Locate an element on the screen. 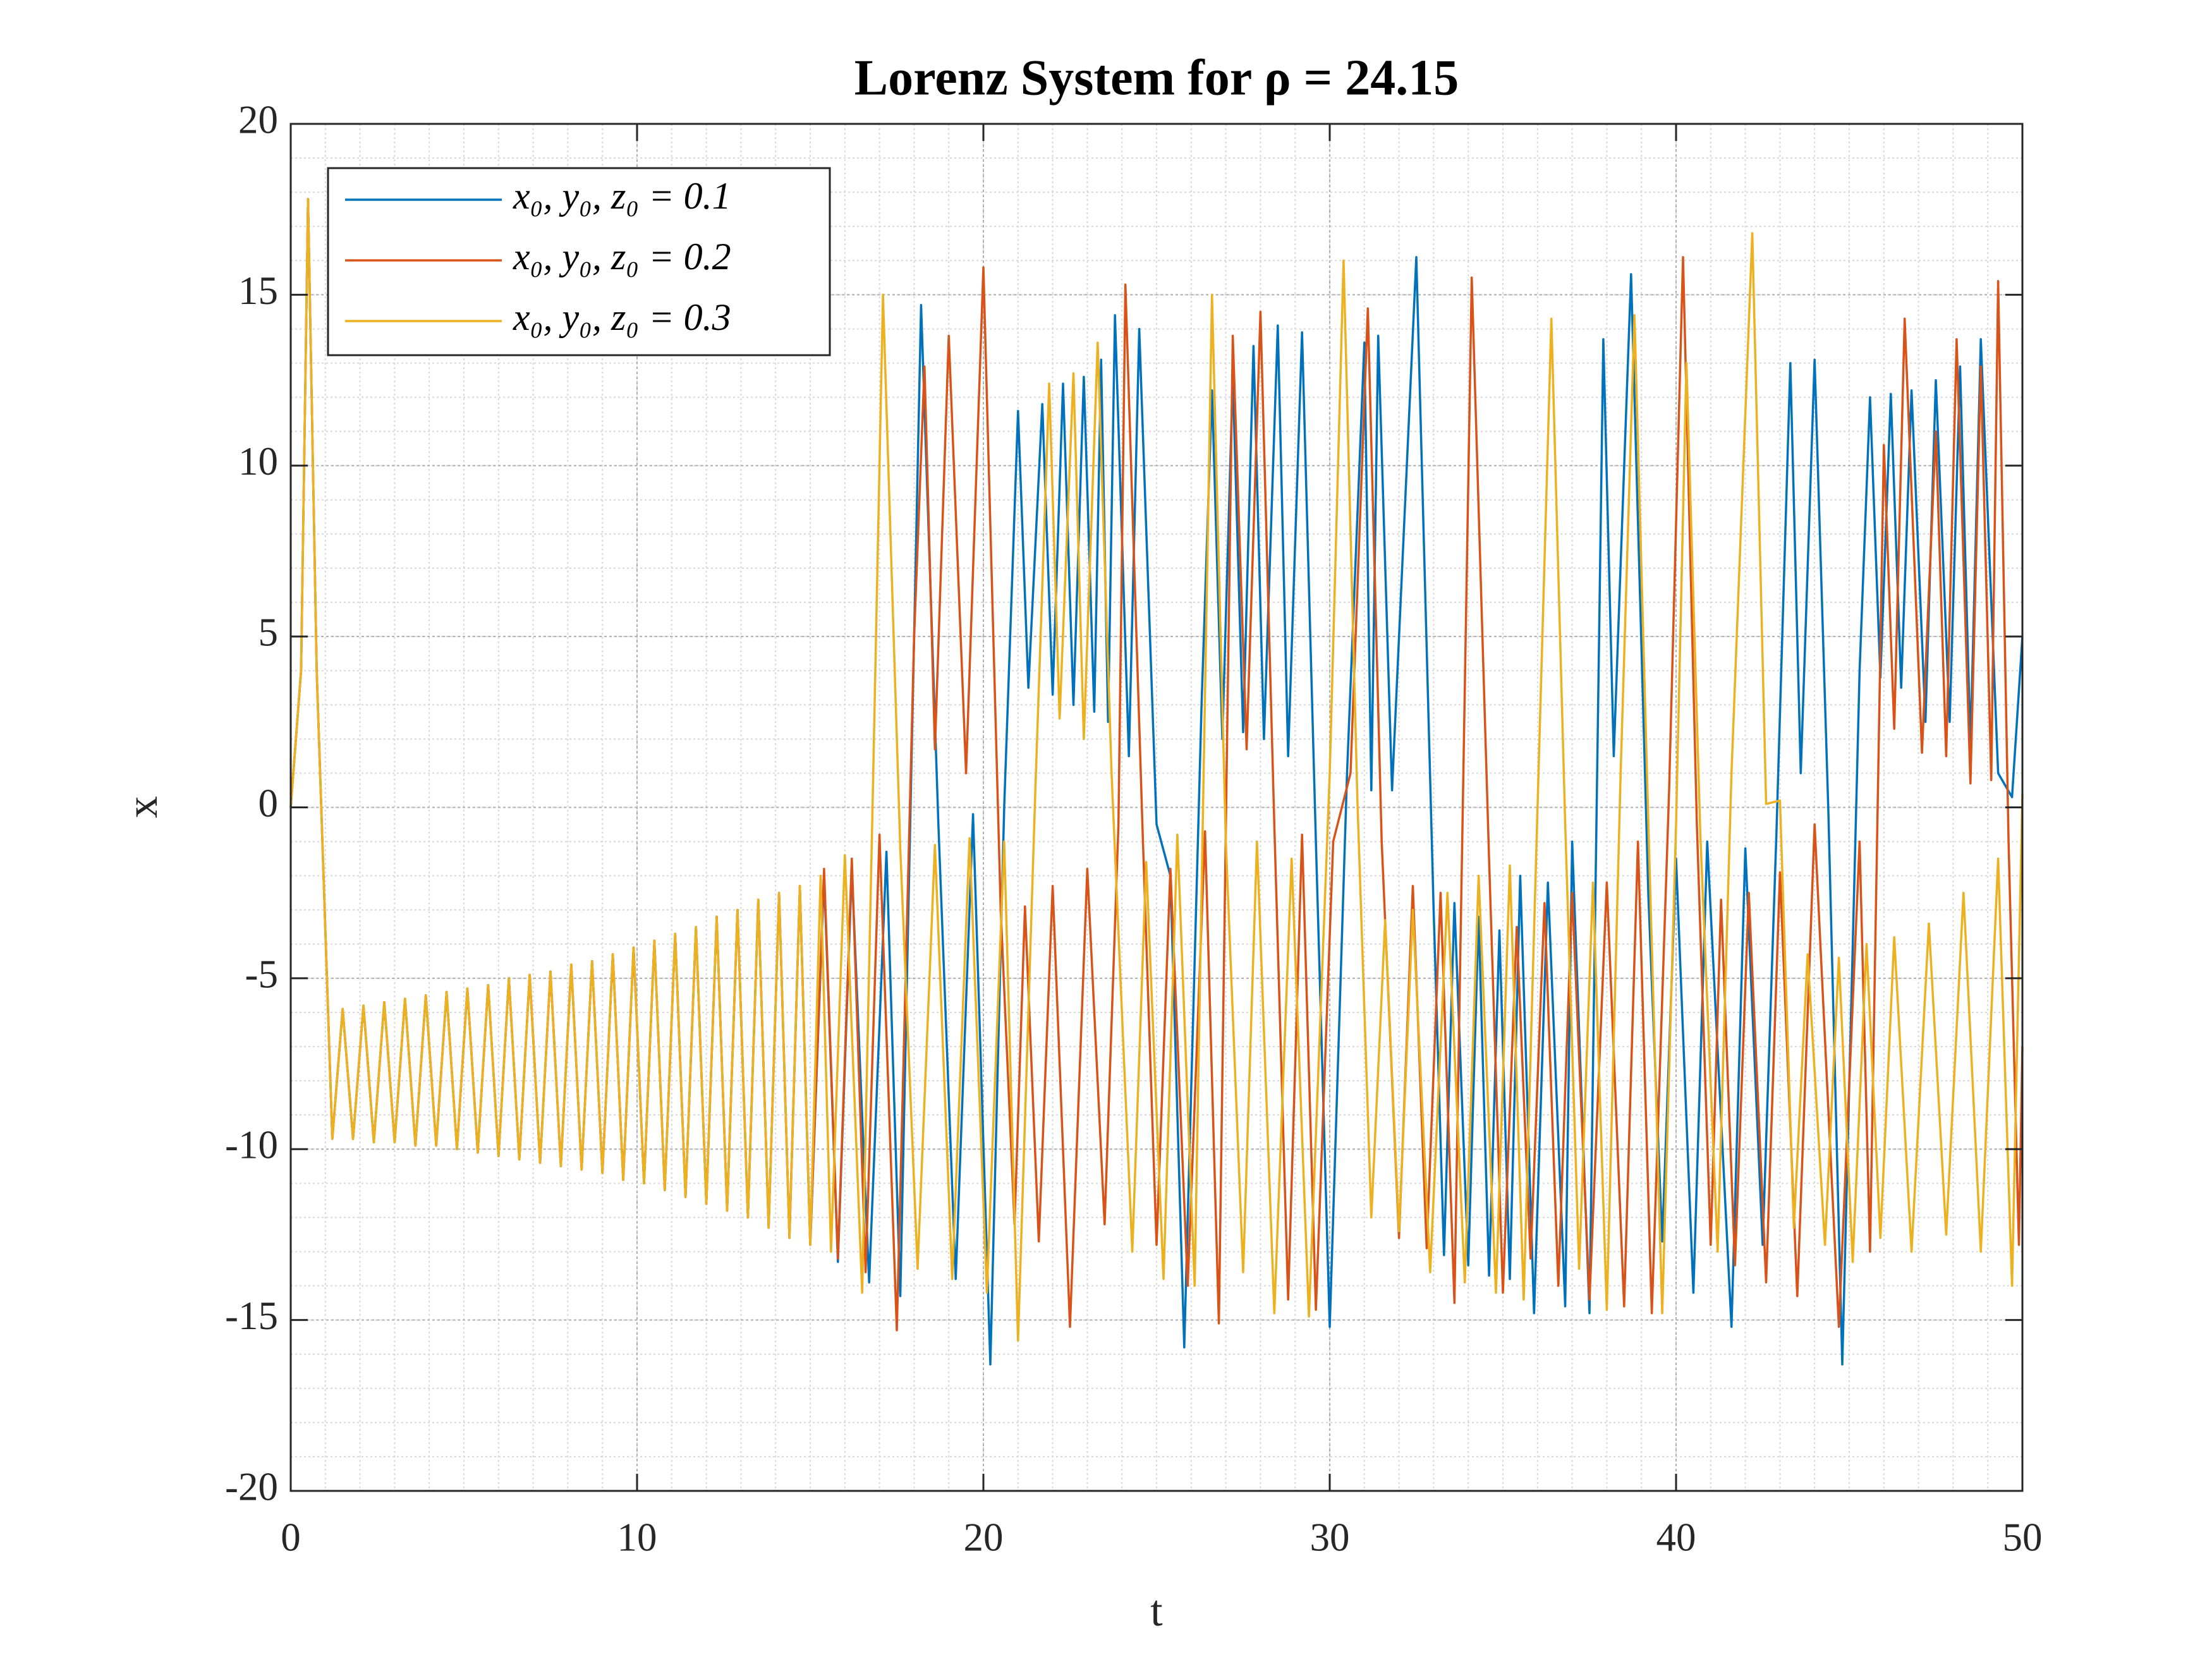 The width and height of the screenshot is (2212, 1659). y-tick-label: 0 is located at coordinates (268, 803).